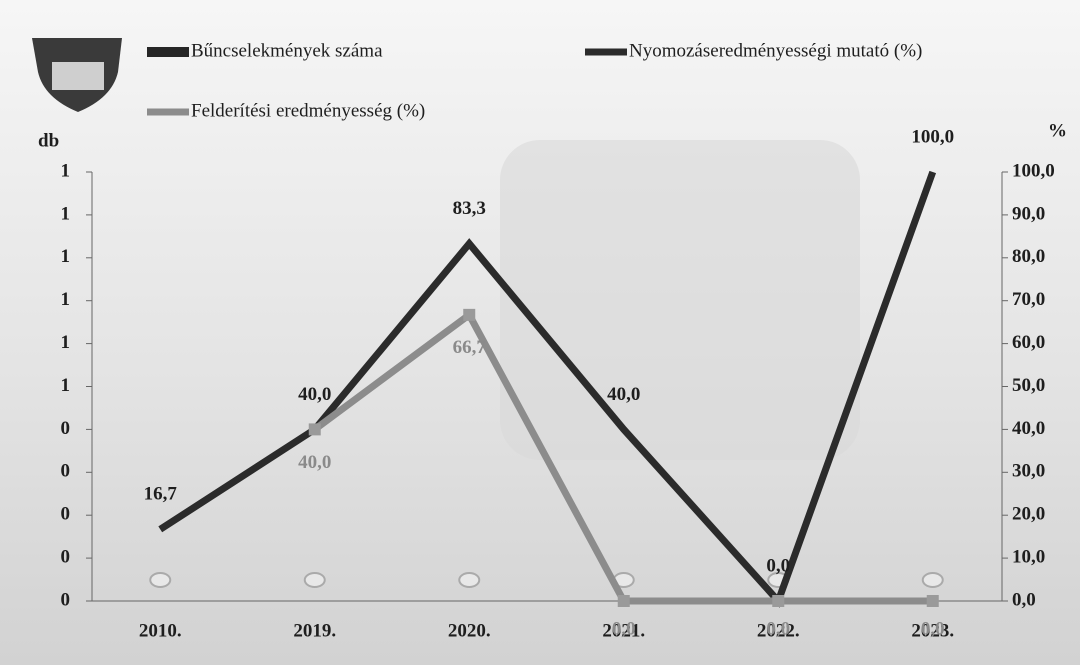  What do you see at coordinates (161, 494) in the screenshot?
I see `data-label: 16,7` at bounding box center [161, 494].